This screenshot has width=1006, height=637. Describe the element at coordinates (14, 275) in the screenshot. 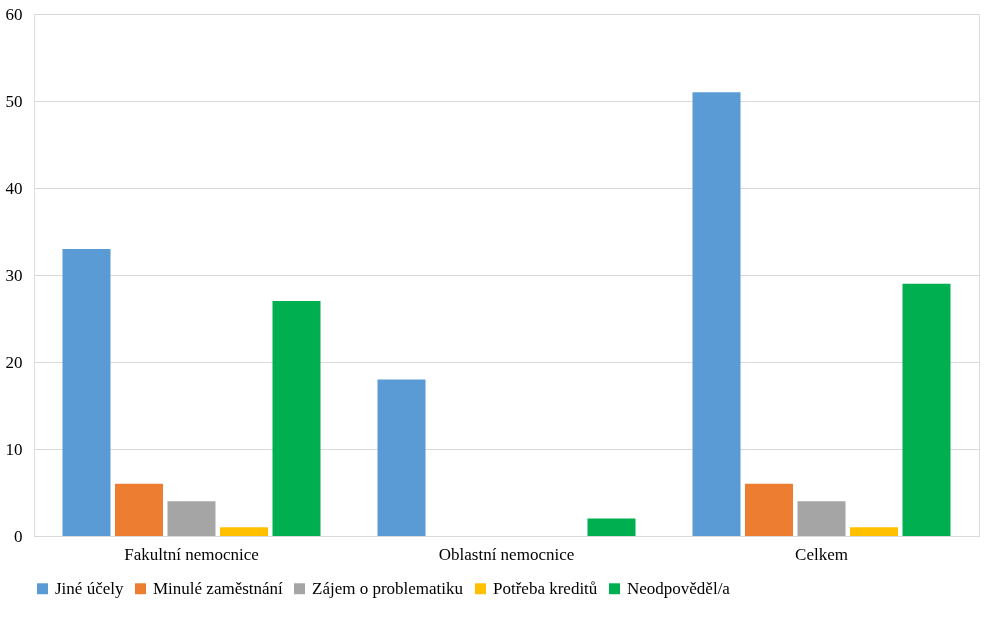

I see `y-tick-label: 30` at that location.